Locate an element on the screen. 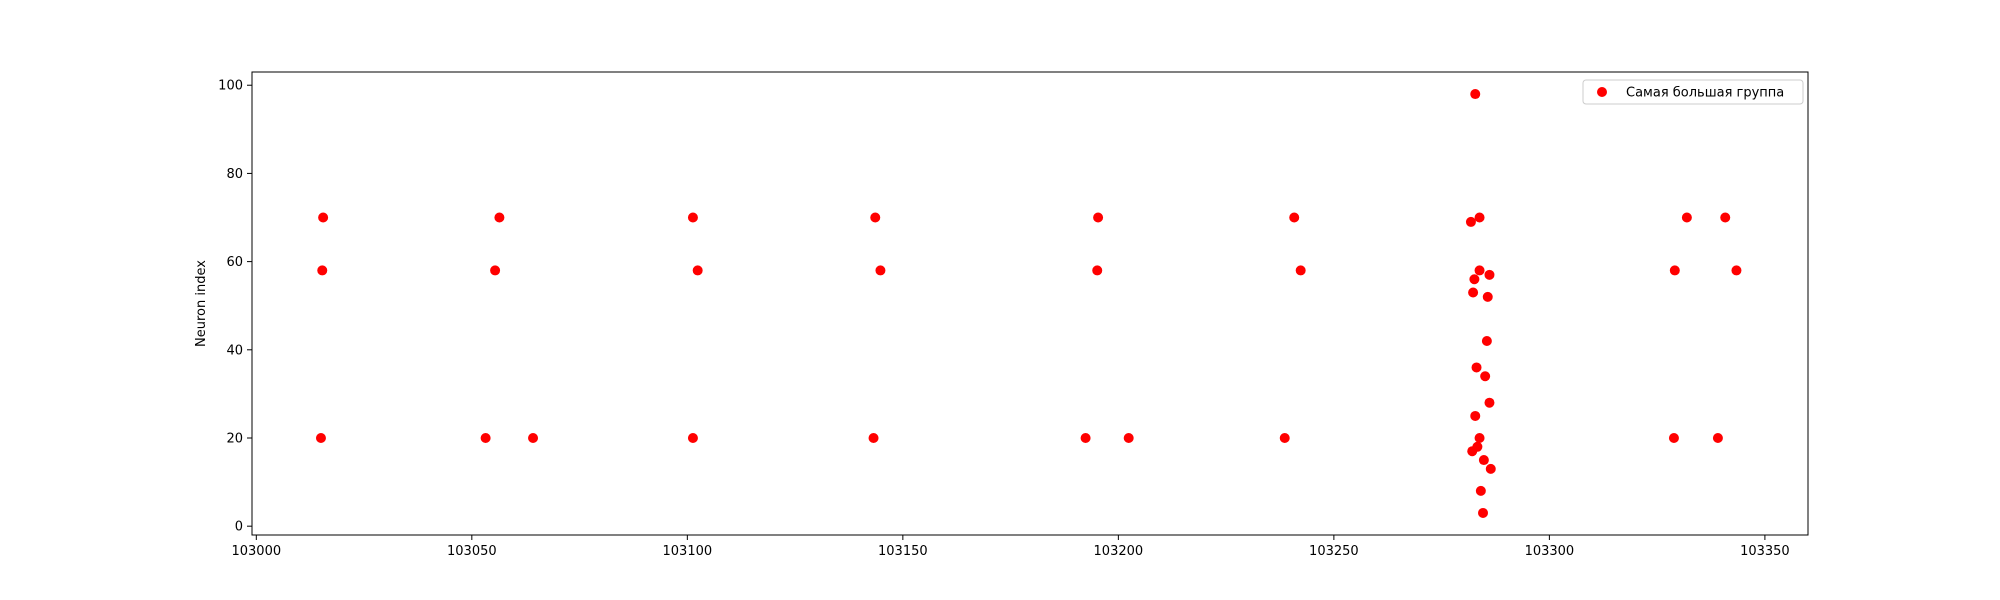  y-tick-label: 100 is located at coordinates (230, 86).